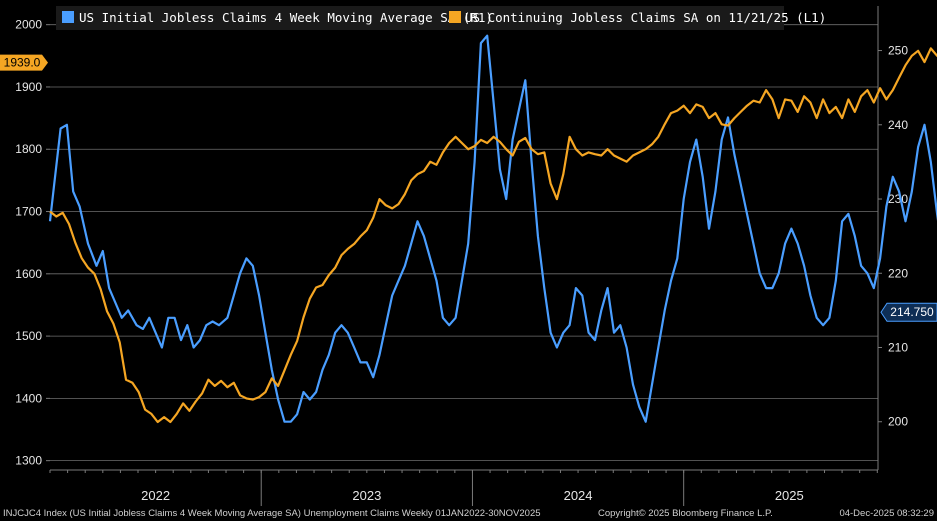 This screenshot has width=937, height=521. I want to click on x-tick-label-2024: 2024, so click(578, 495).